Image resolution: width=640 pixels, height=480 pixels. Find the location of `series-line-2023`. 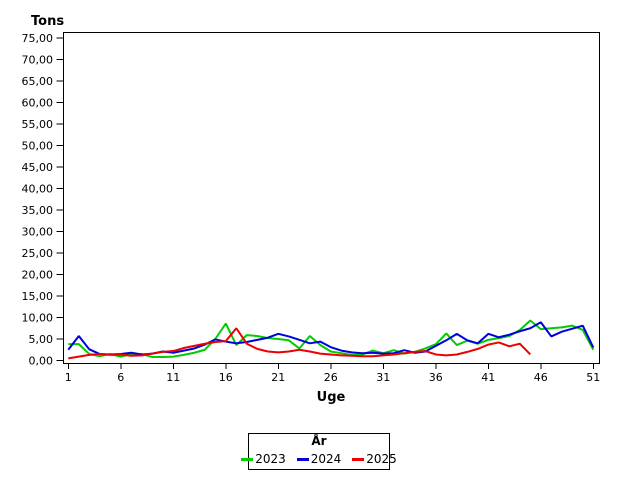

series-line-2023 is located at coordinates (331, 339).